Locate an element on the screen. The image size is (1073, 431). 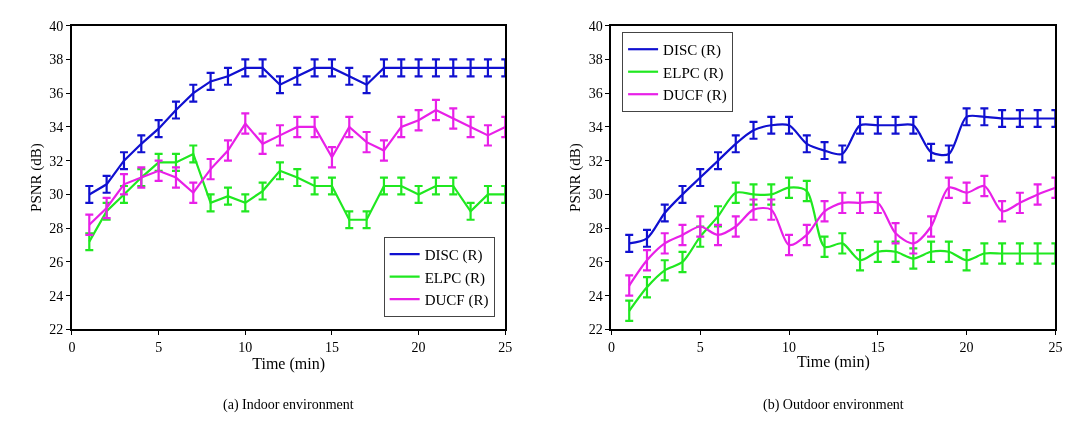
text: (a) Indoor environment is located at coordinates (288, 405).